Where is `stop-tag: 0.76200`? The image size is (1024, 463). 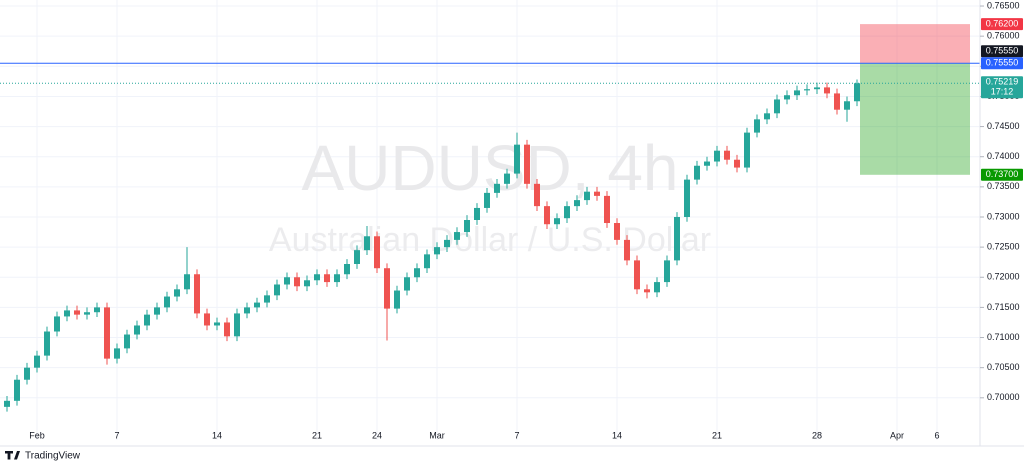 stop-tag: 0.76200 is located at coordinates (1002, 23).